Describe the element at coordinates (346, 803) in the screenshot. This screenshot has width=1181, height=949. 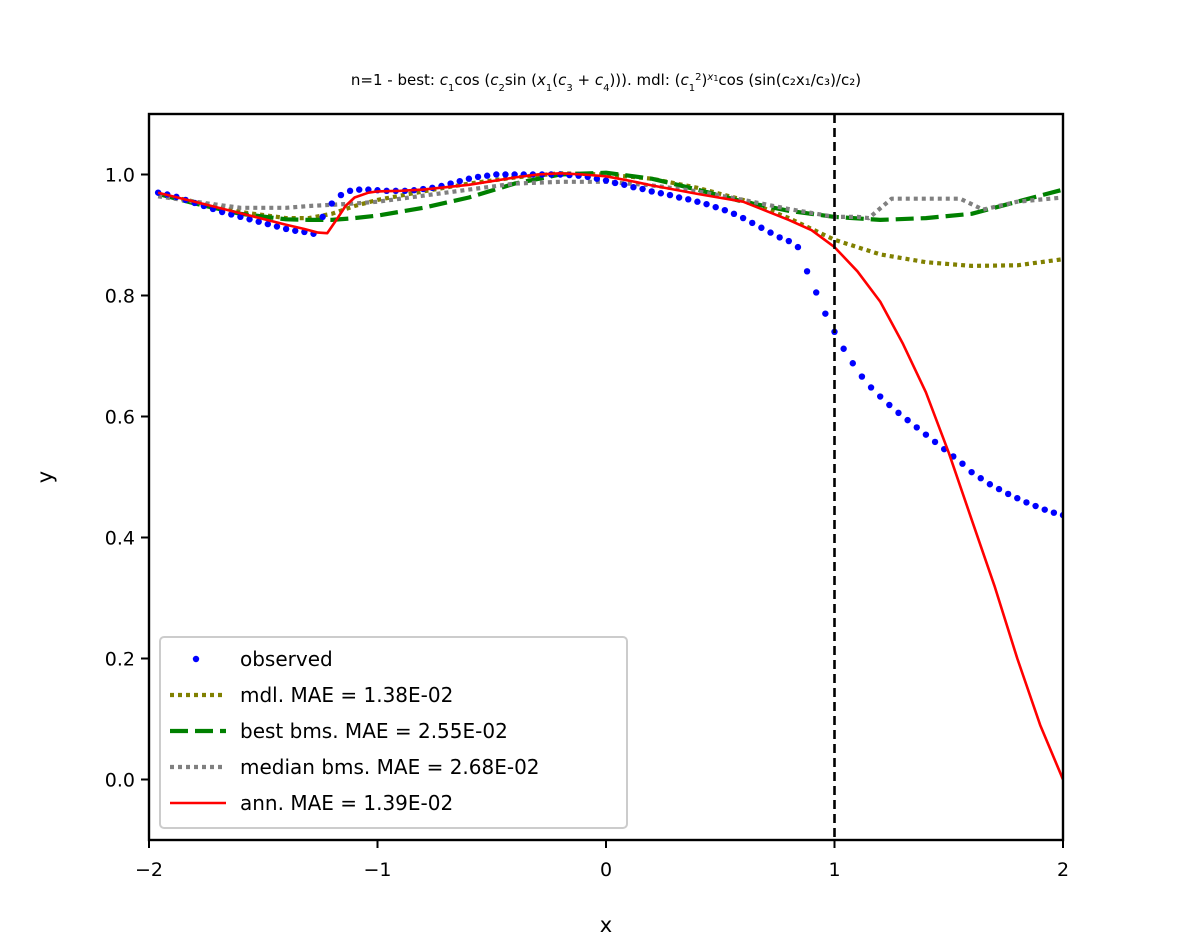
I see `legend-label: ann. MAE = 1.39E-02` at that location.